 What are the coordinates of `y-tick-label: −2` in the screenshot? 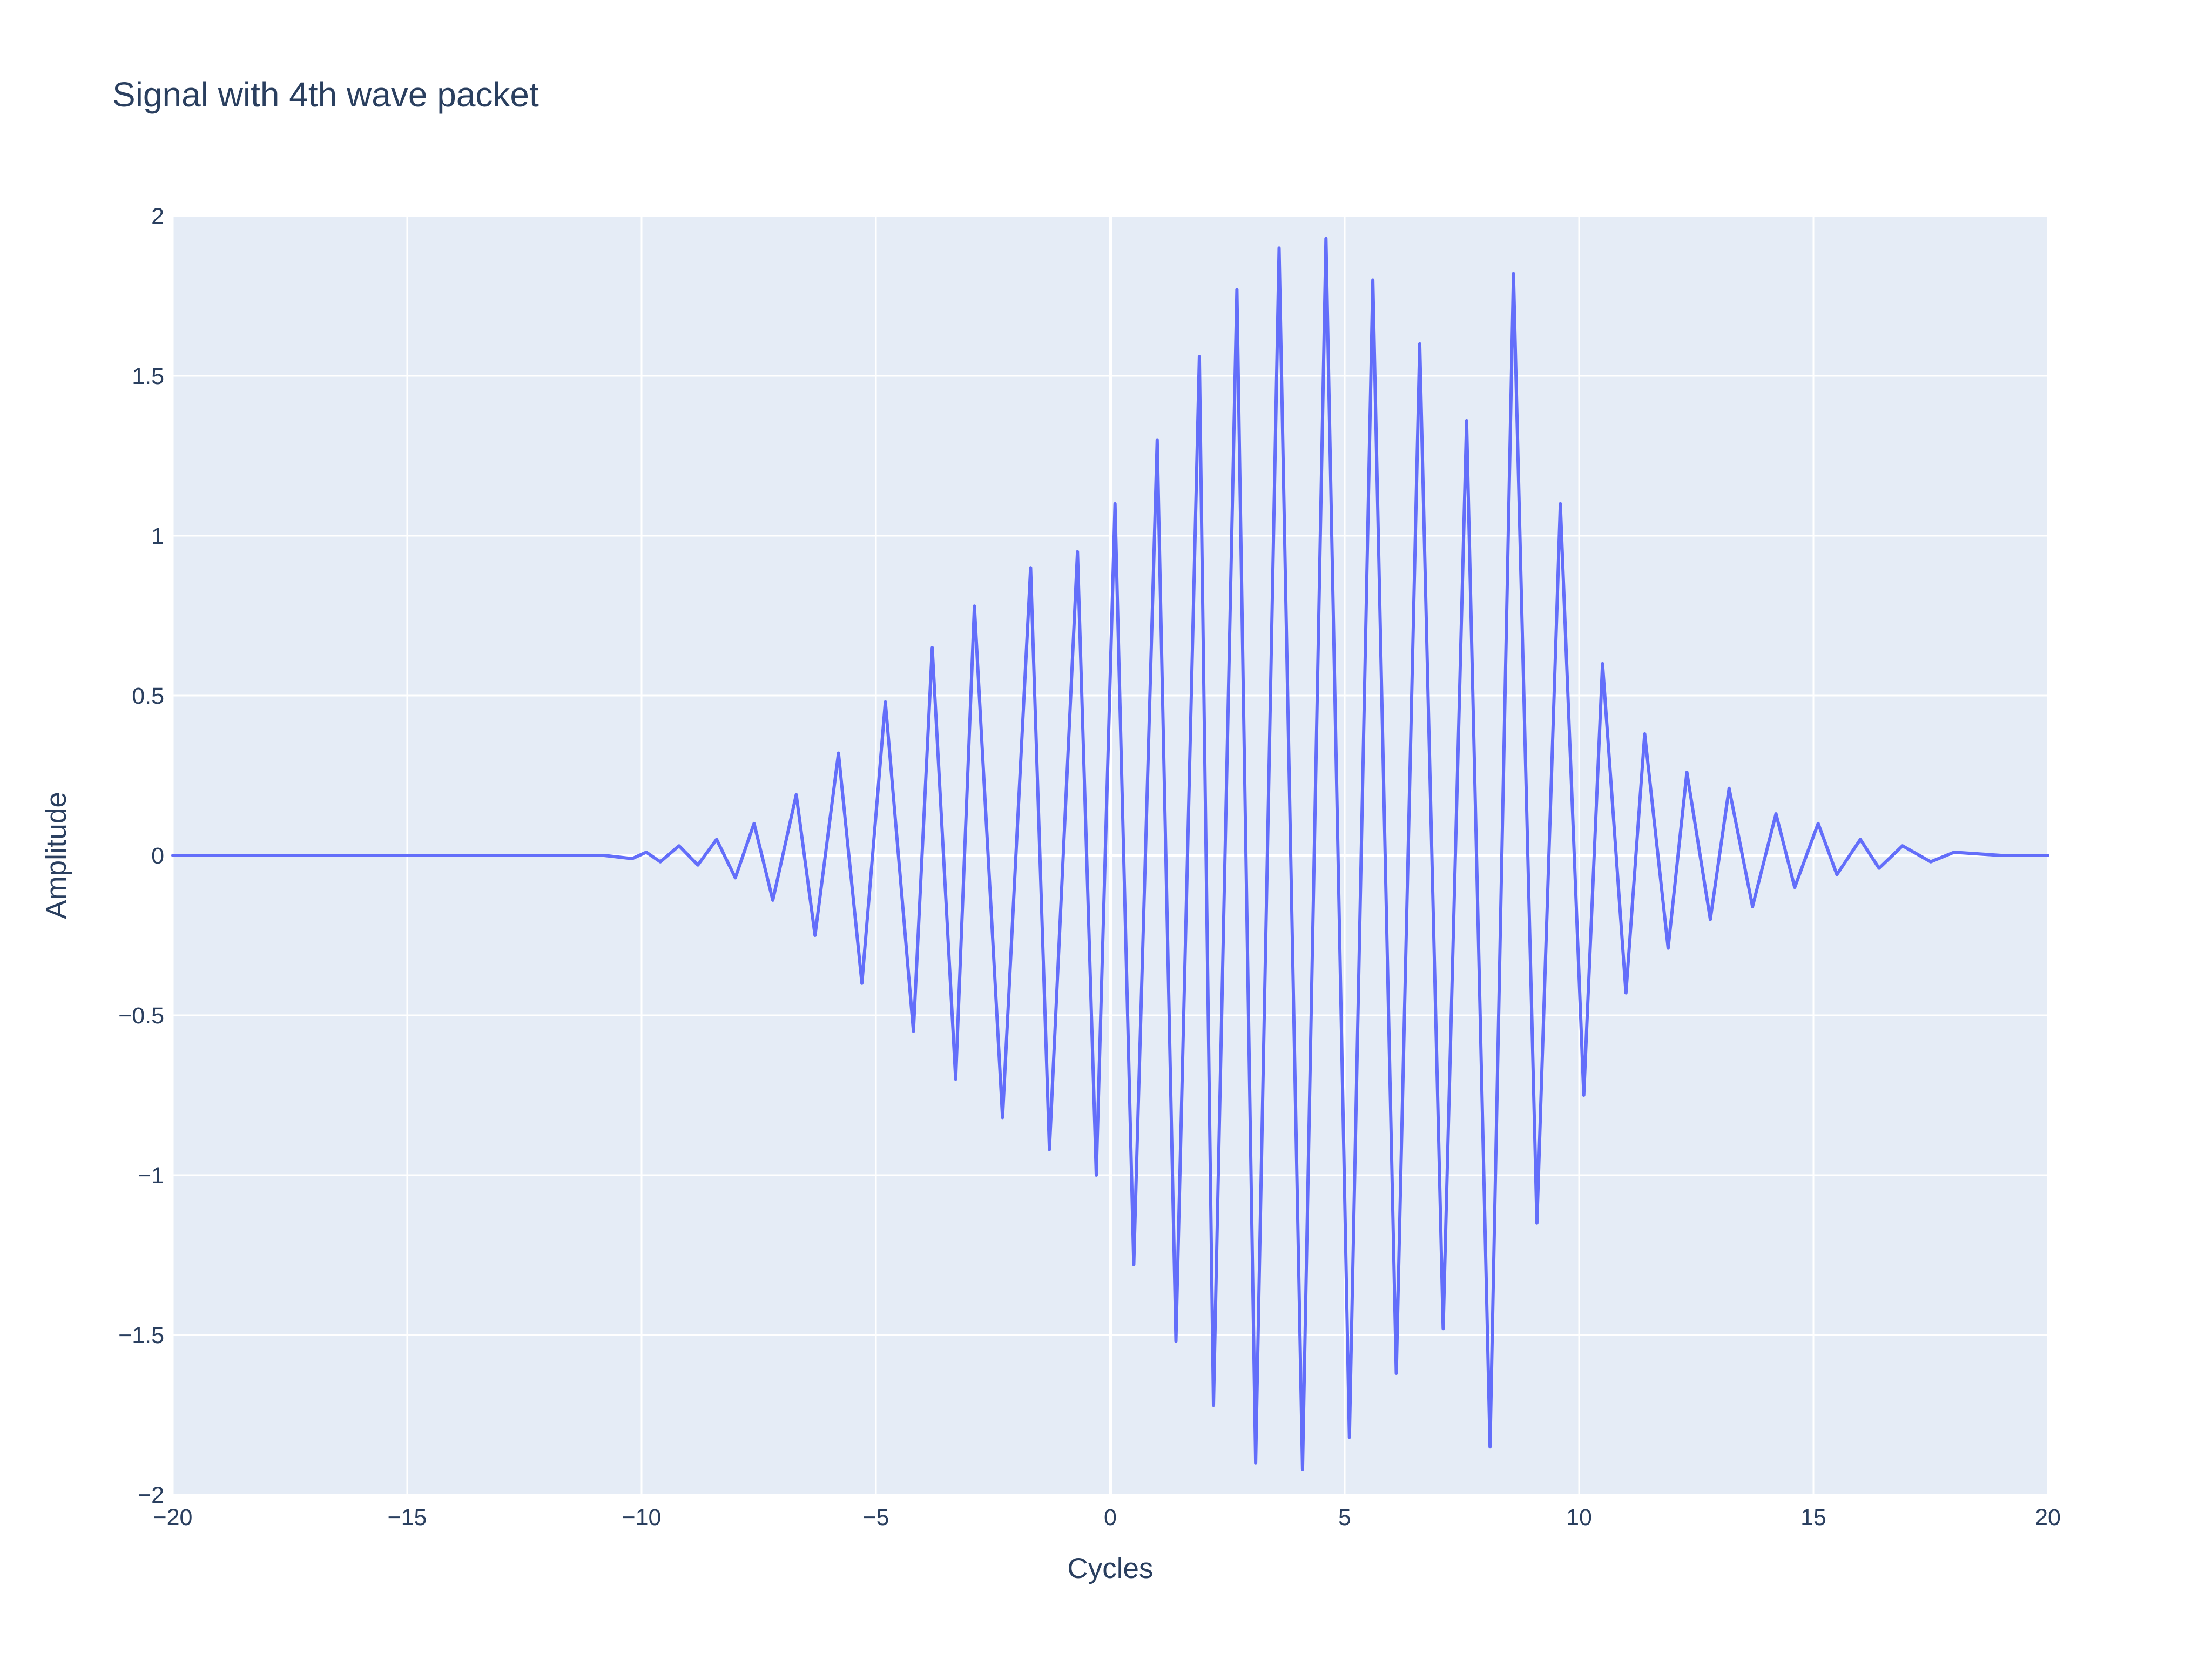 It's located at (151, 1495).